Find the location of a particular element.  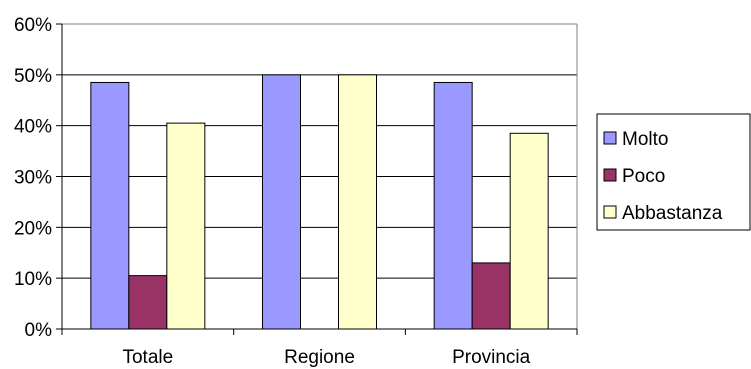

legend-label: Molto is located at coordinates (645, 139).